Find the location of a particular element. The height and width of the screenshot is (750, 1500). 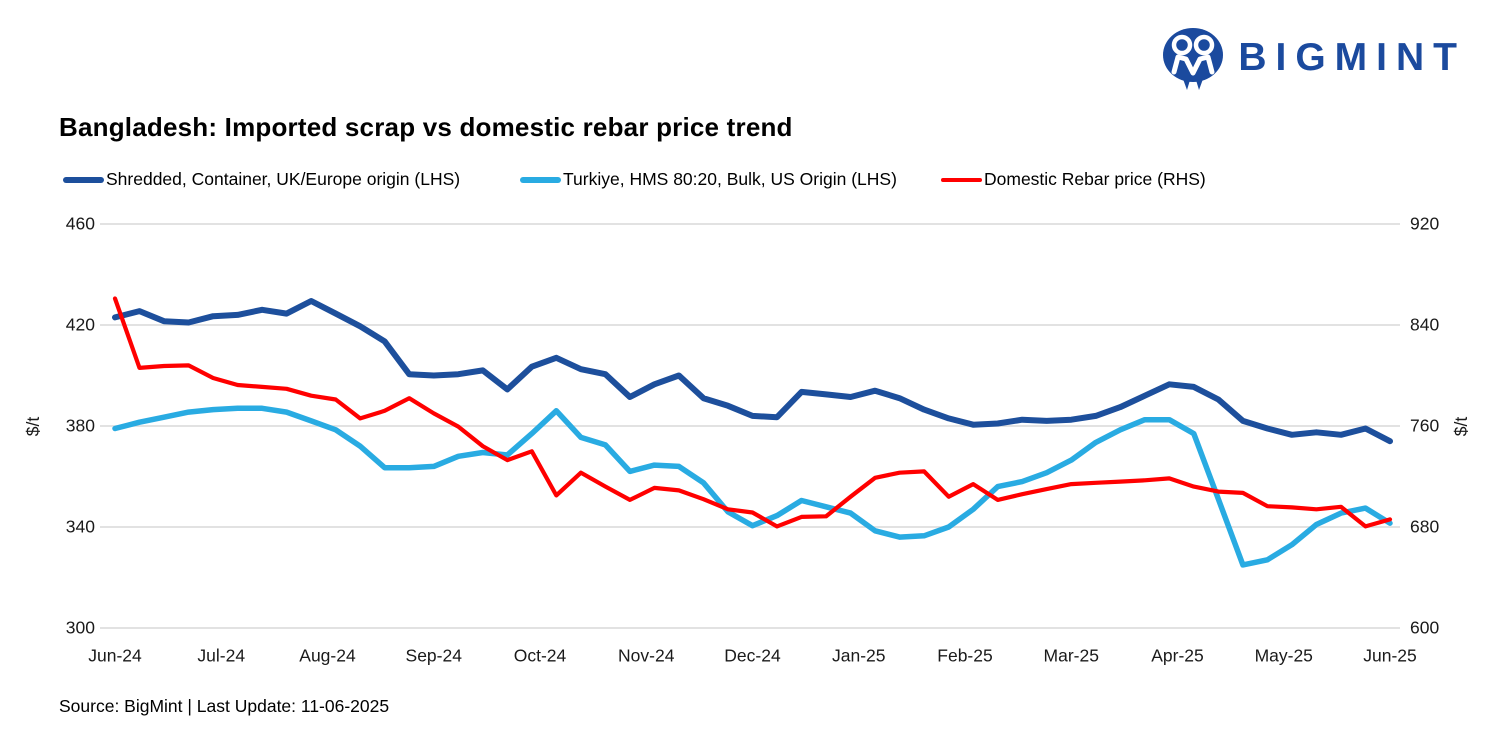

x-axis-tick-label: Jun-24 is located at coordinates (115, 656).